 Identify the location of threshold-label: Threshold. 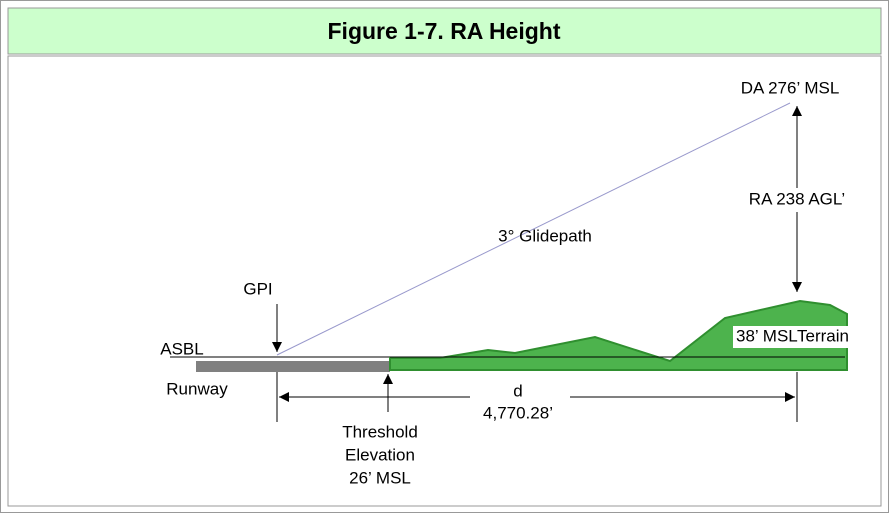
(380, 431).